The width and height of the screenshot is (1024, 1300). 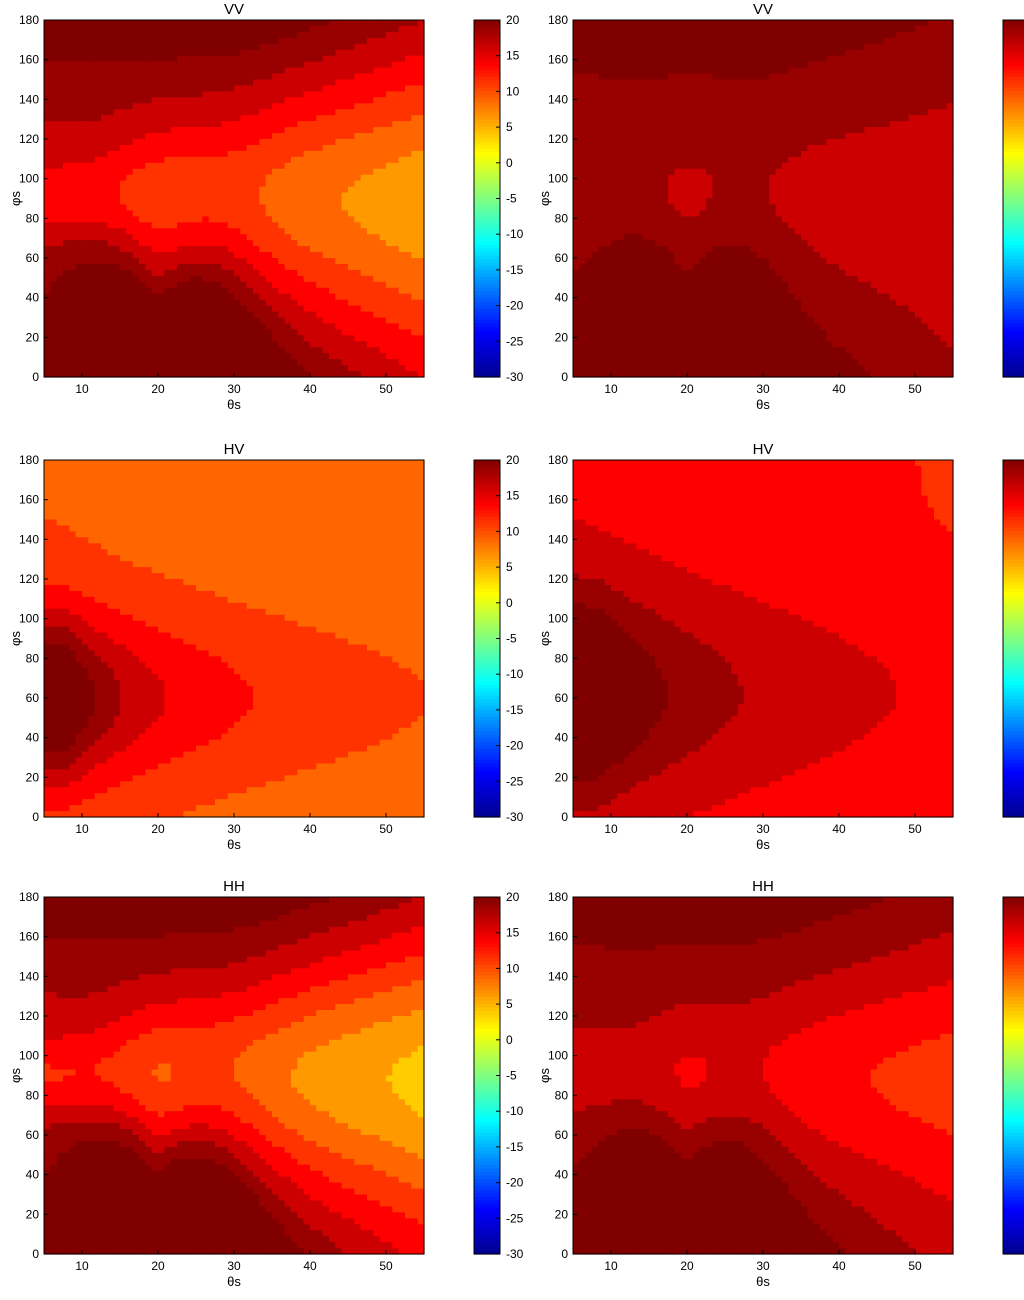 What do you see at coordinates (515, 306) in the screenshot?
I see `colorbar-tick-label: -20` at bounding box center [515, 306].